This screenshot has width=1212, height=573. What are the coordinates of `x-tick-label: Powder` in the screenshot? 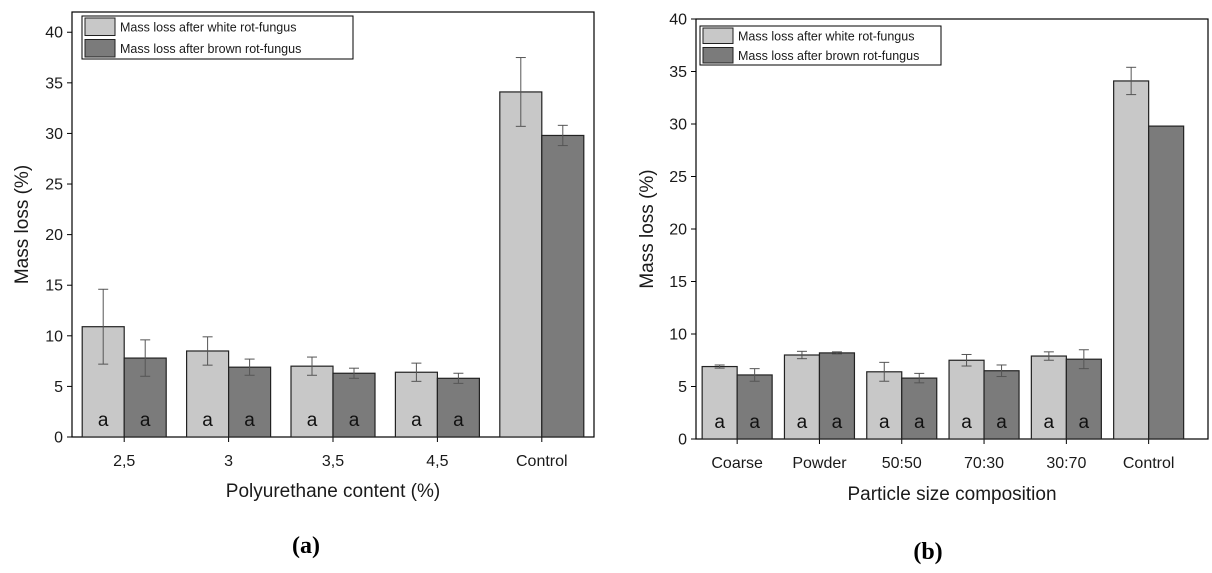 It's located at (819, 463).